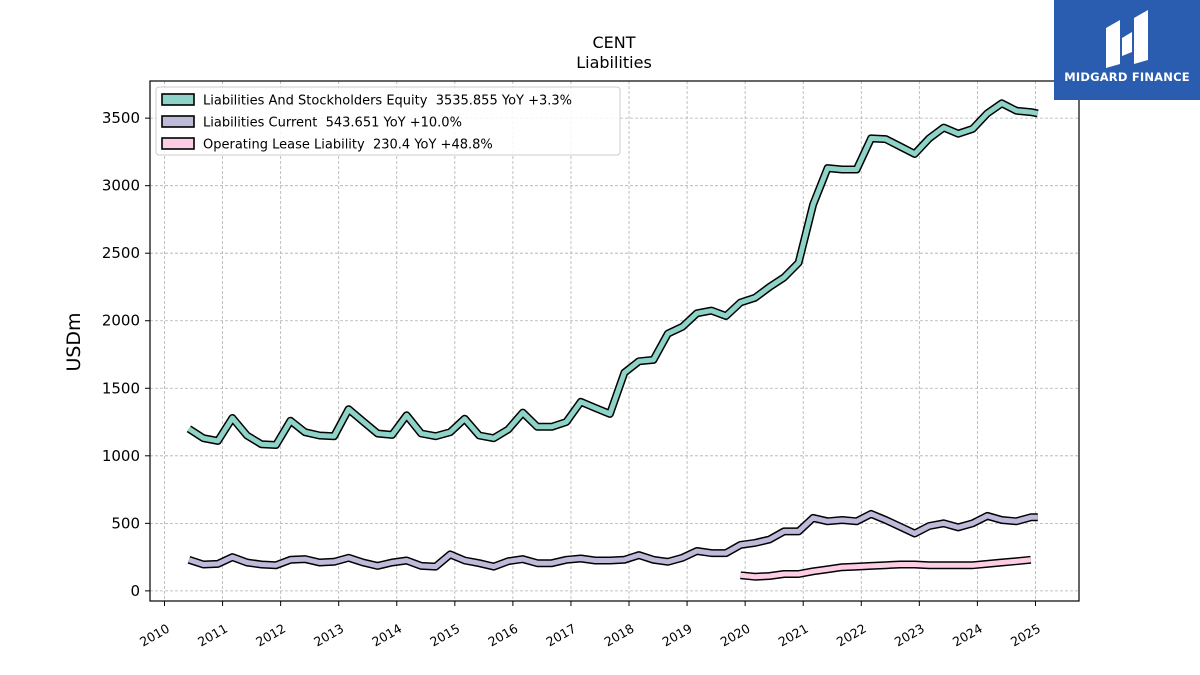 The image size is (1200, 675). What do you see at coordinates (135, 591) in the screenshot?
I see `y-tick-label: 0` at bounding box center [135, 591].